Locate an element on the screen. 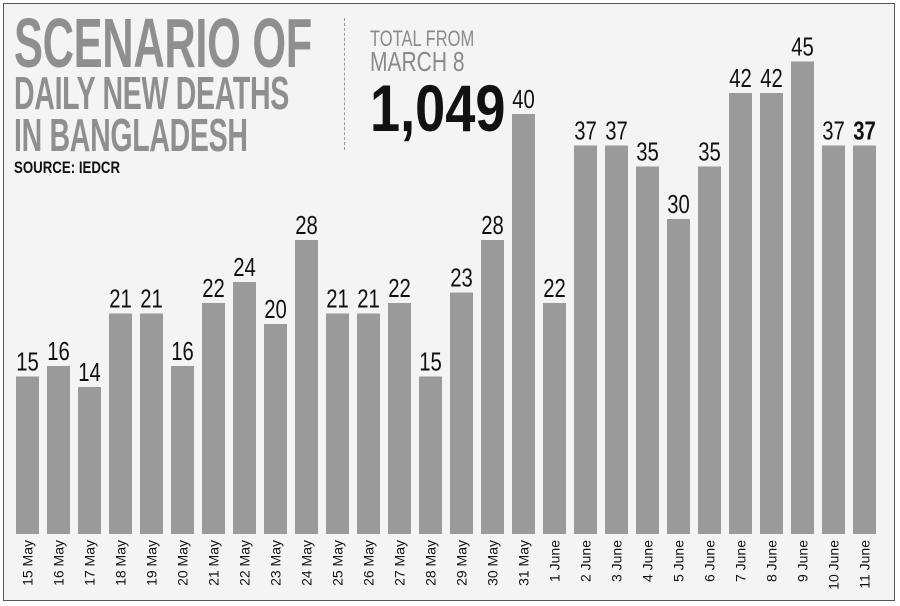 This screenshot has width=900, height=606. x-tick-2-june: 2 June is located at coordinates (586, 561).